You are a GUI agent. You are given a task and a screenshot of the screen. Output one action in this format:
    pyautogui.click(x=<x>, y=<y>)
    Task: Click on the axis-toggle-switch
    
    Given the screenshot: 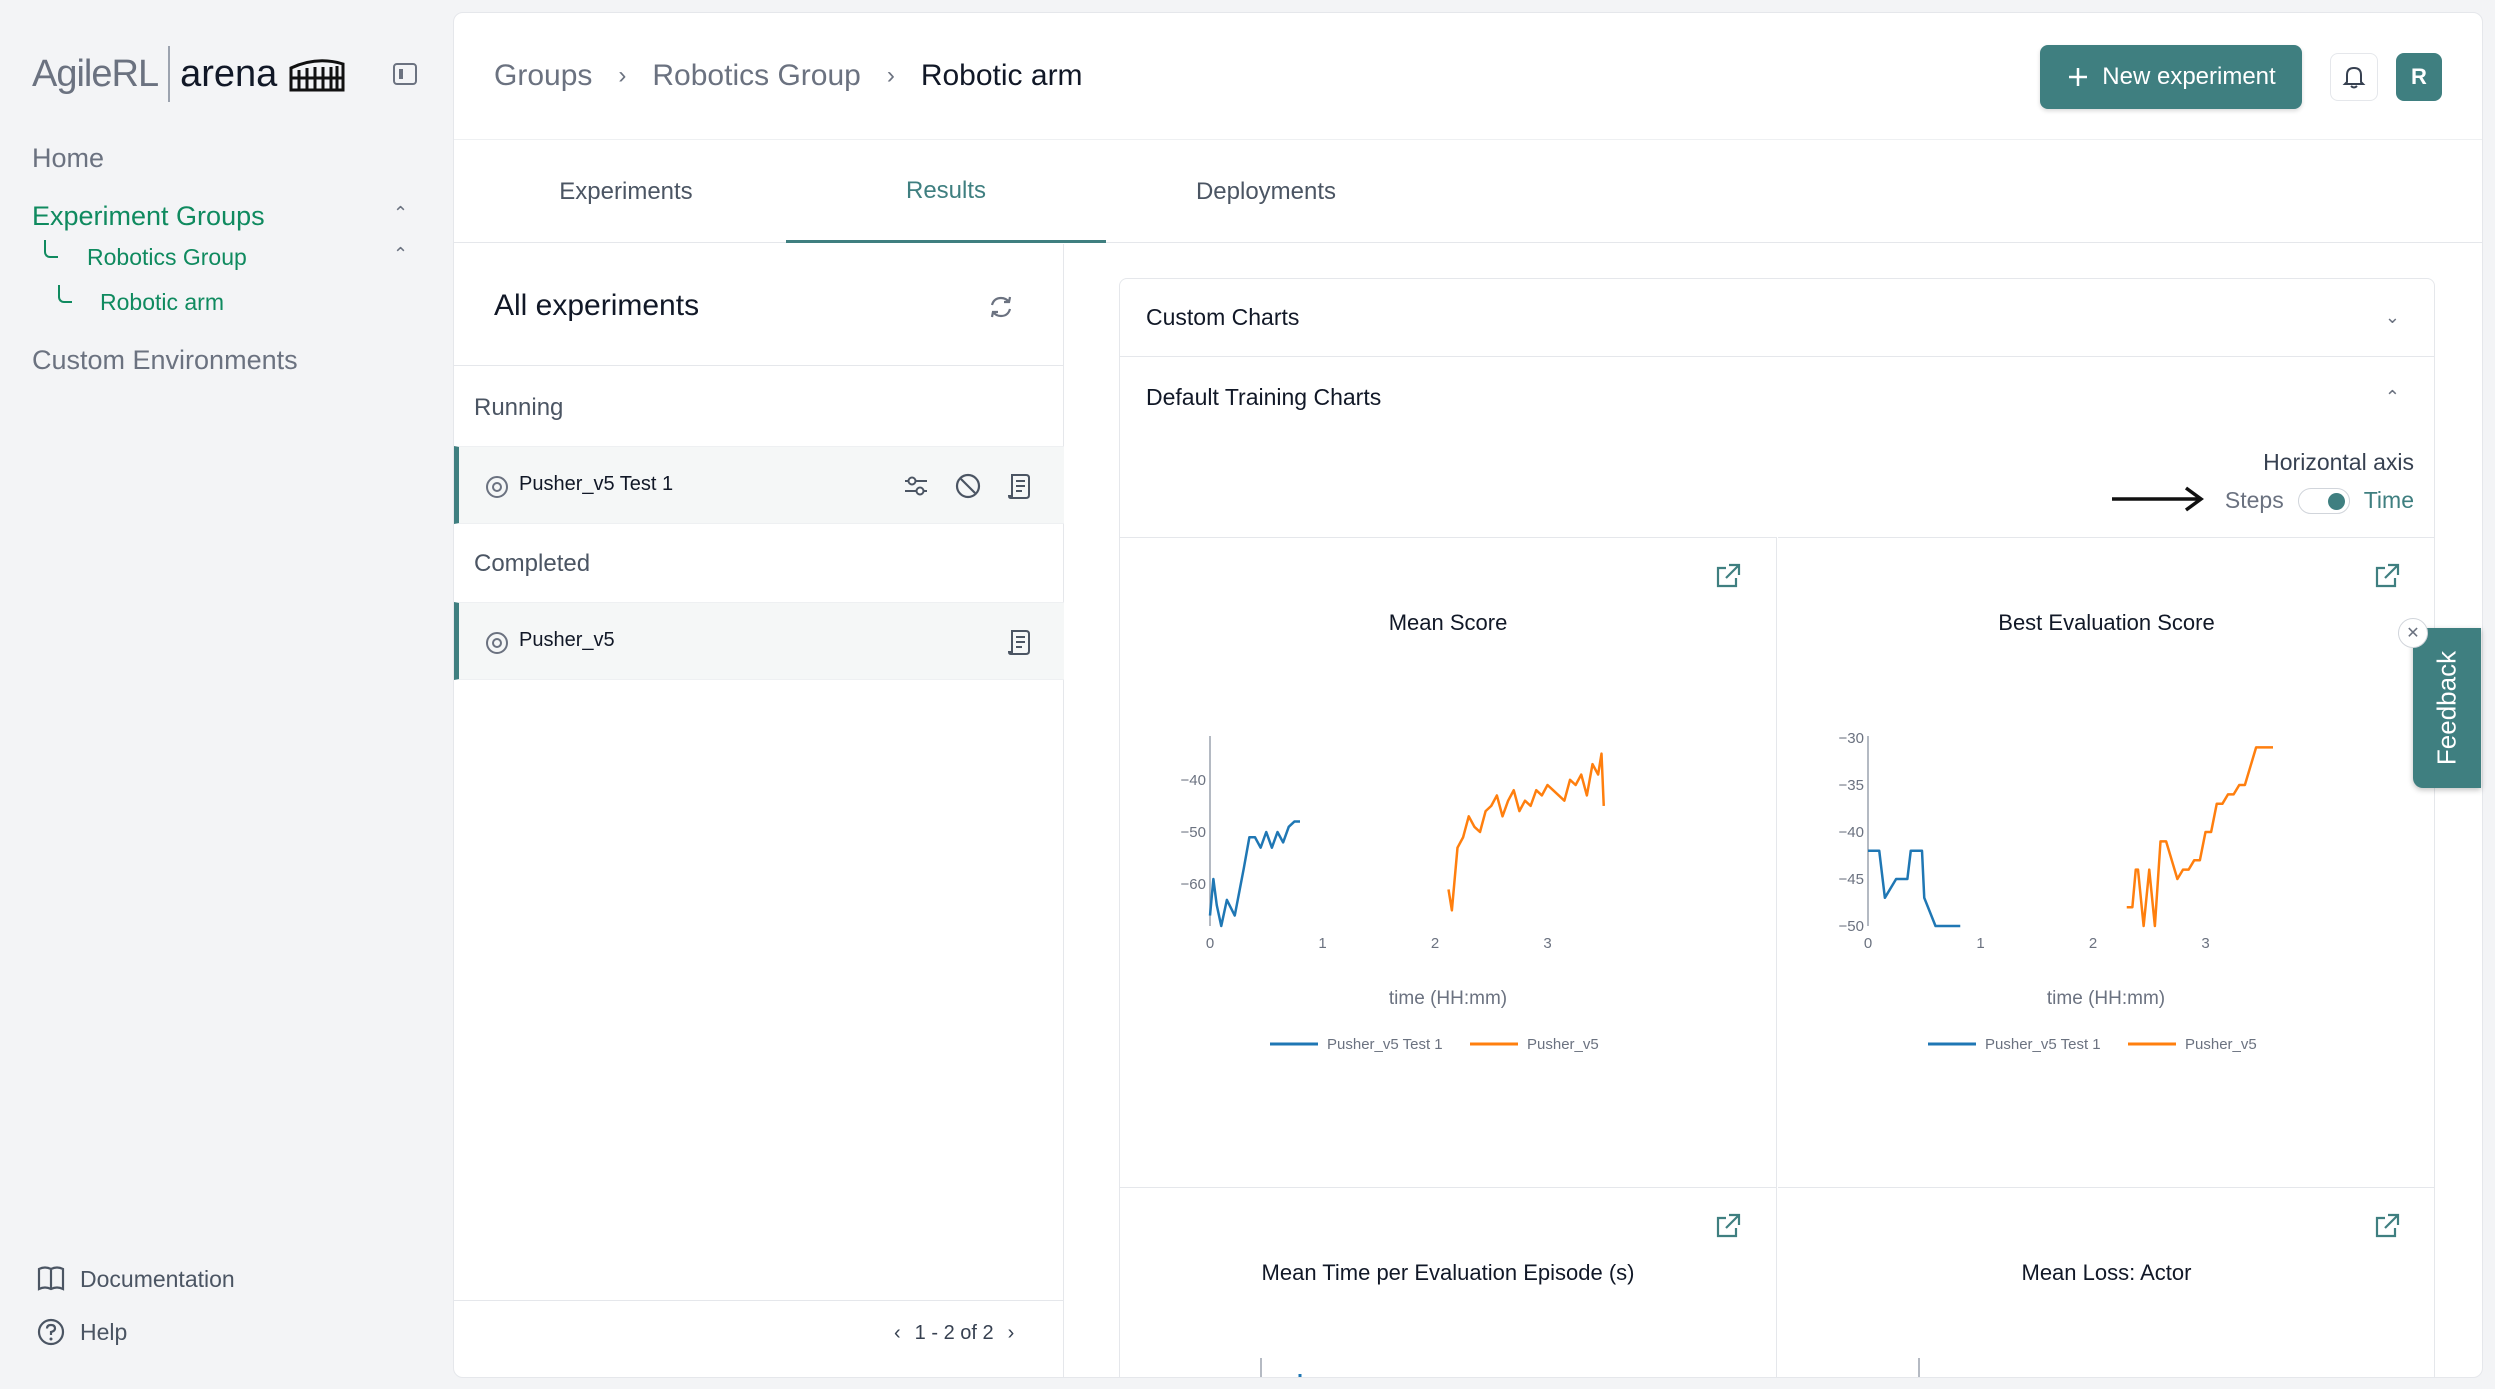 What is the action you would take?
    pyautogui.click(x=2323, y=500)
    